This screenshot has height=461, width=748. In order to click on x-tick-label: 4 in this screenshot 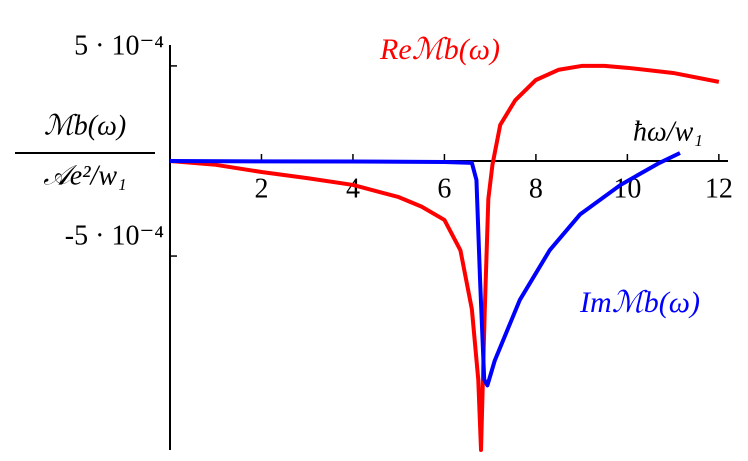, I will do `click(353, 188)`.